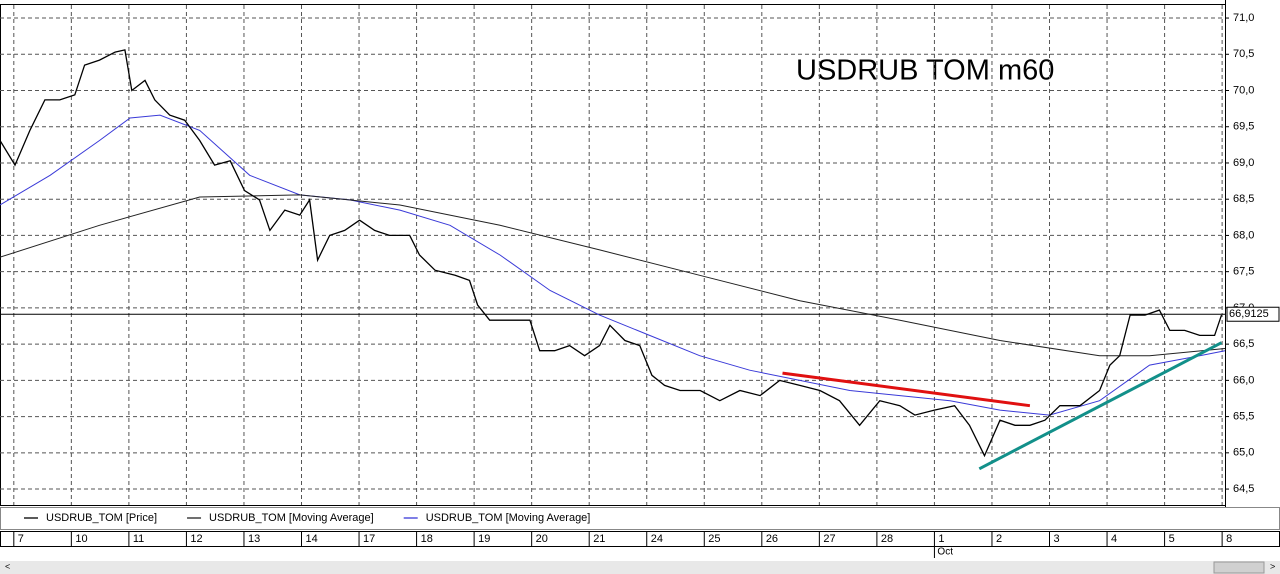 This screenshot has width=1280, height=574. What do you see at coordinates (21, 539) in the screenshot?
I see `x-tick-label: 7` at bounding box center [21, 539].